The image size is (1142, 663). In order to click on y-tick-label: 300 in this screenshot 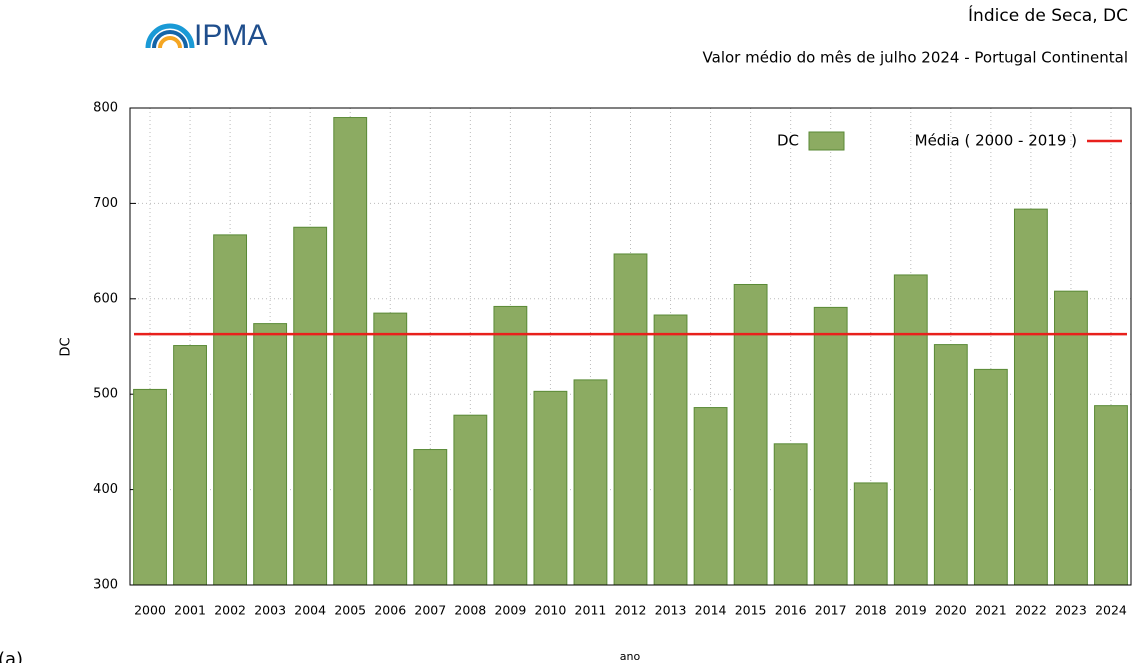, I will do `click(105, 585)`.